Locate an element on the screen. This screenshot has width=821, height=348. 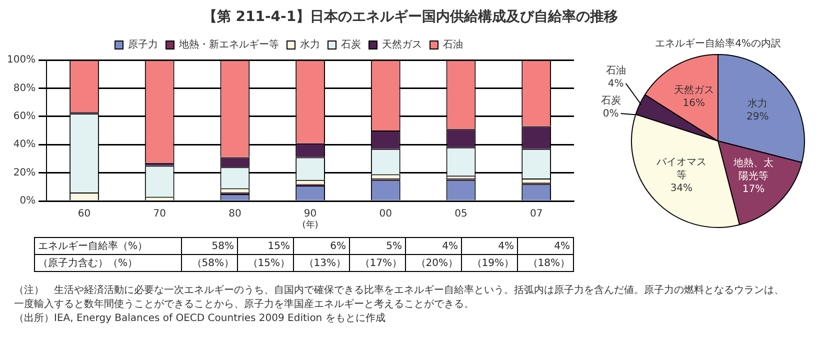
text: エネルギー自給率（%） is located at coordinates (108, 246).